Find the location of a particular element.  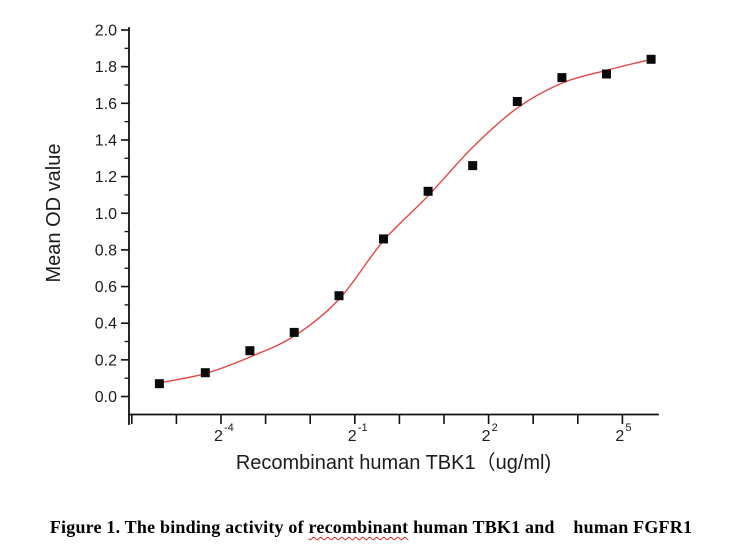

x-tick-label-exponent: -4 is located at coordinates (229, 428).